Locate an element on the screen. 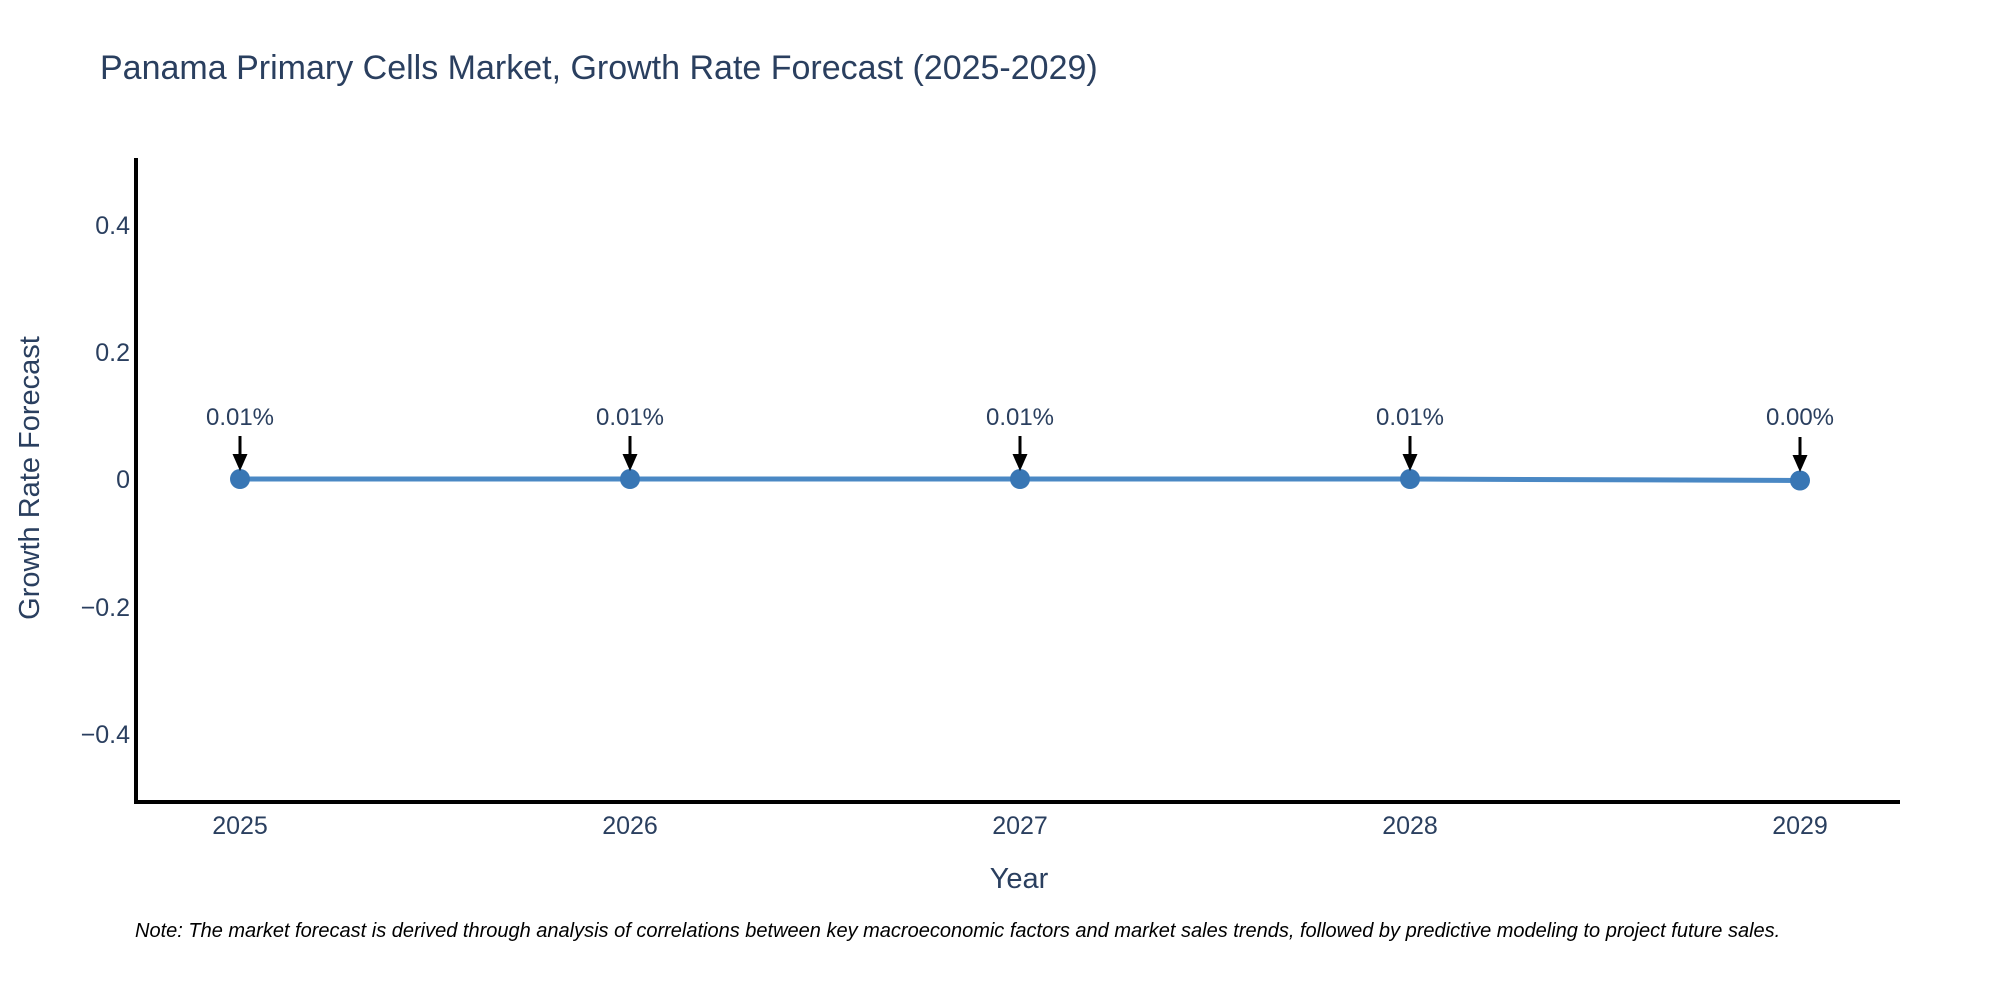 The width and height of the screenshot is (2000, 1000). x-tick-label: 2026 is located at coordinates (630, 826).